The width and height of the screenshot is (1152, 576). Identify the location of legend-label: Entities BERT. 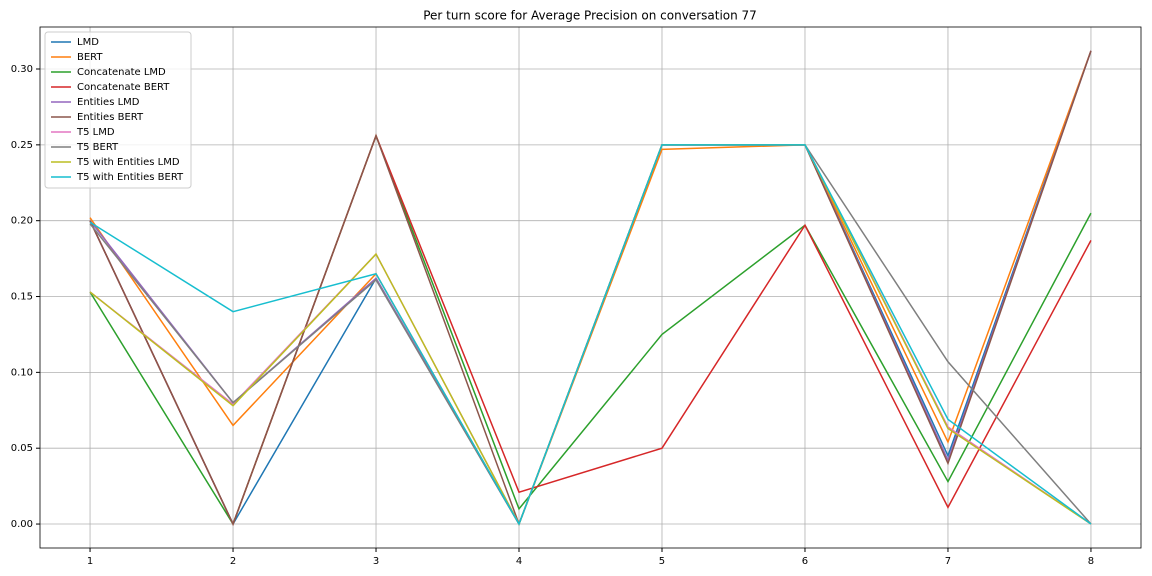
(110, 117).